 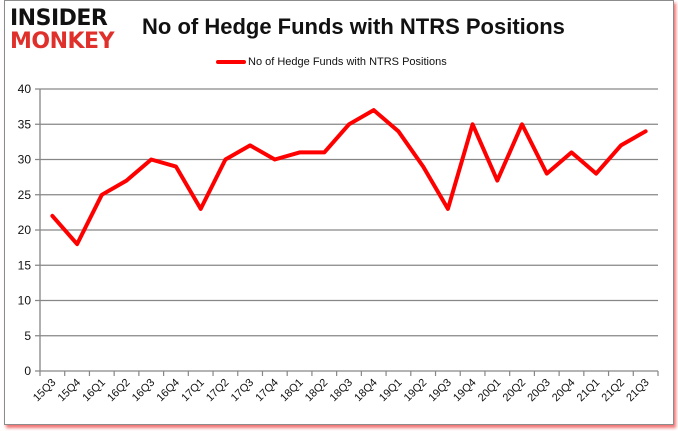 I want to click on x-tick-label: 21Q1, so click(x=589, y=391).